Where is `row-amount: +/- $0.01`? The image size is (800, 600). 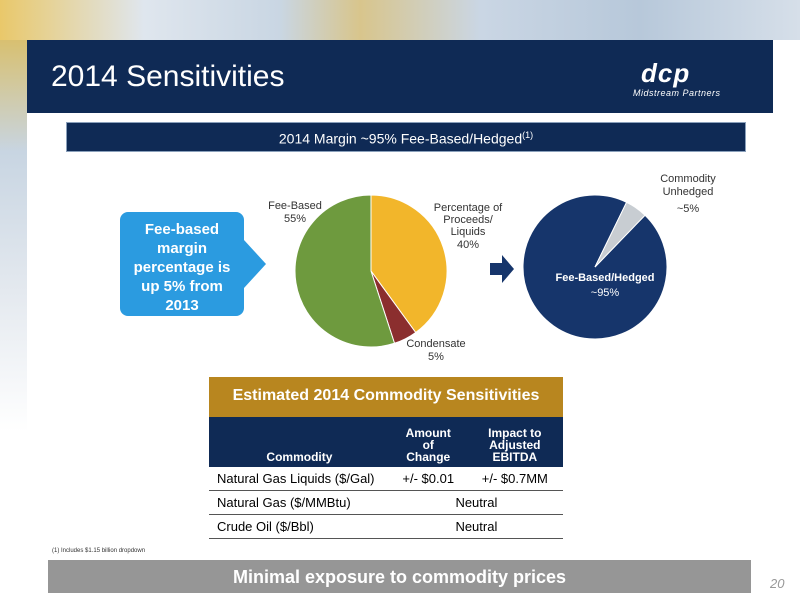
row-amount: +/- $0.01 is located at coordinates (428, 479).